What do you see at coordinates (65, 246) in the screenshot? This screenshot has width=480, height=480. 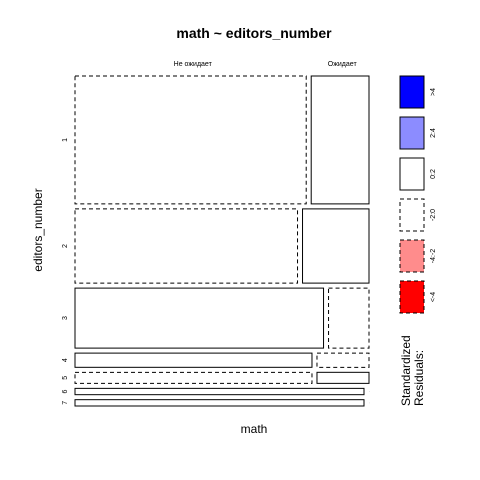 I see `row-label-2: 2` at bounding box center [65, 246].